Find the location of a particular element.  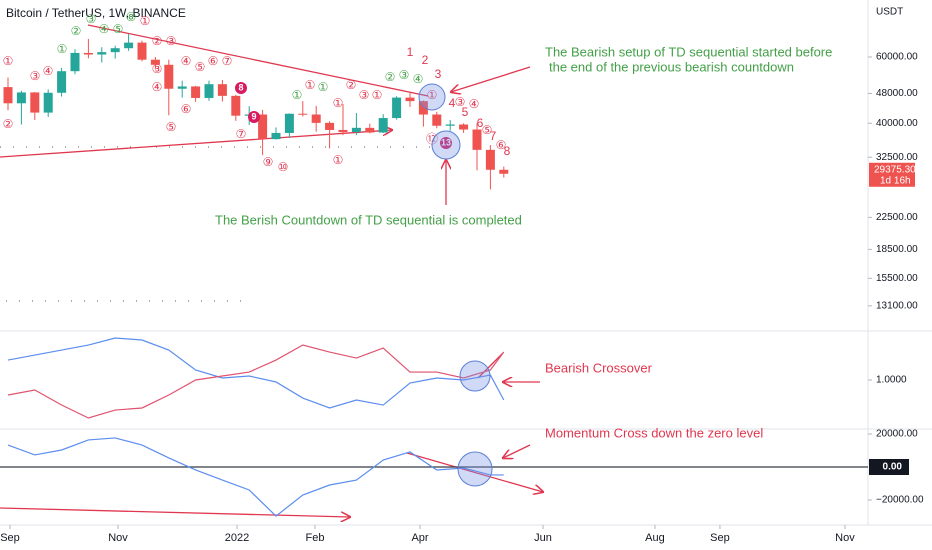

last-price-box is located at coordinates (892, 174).